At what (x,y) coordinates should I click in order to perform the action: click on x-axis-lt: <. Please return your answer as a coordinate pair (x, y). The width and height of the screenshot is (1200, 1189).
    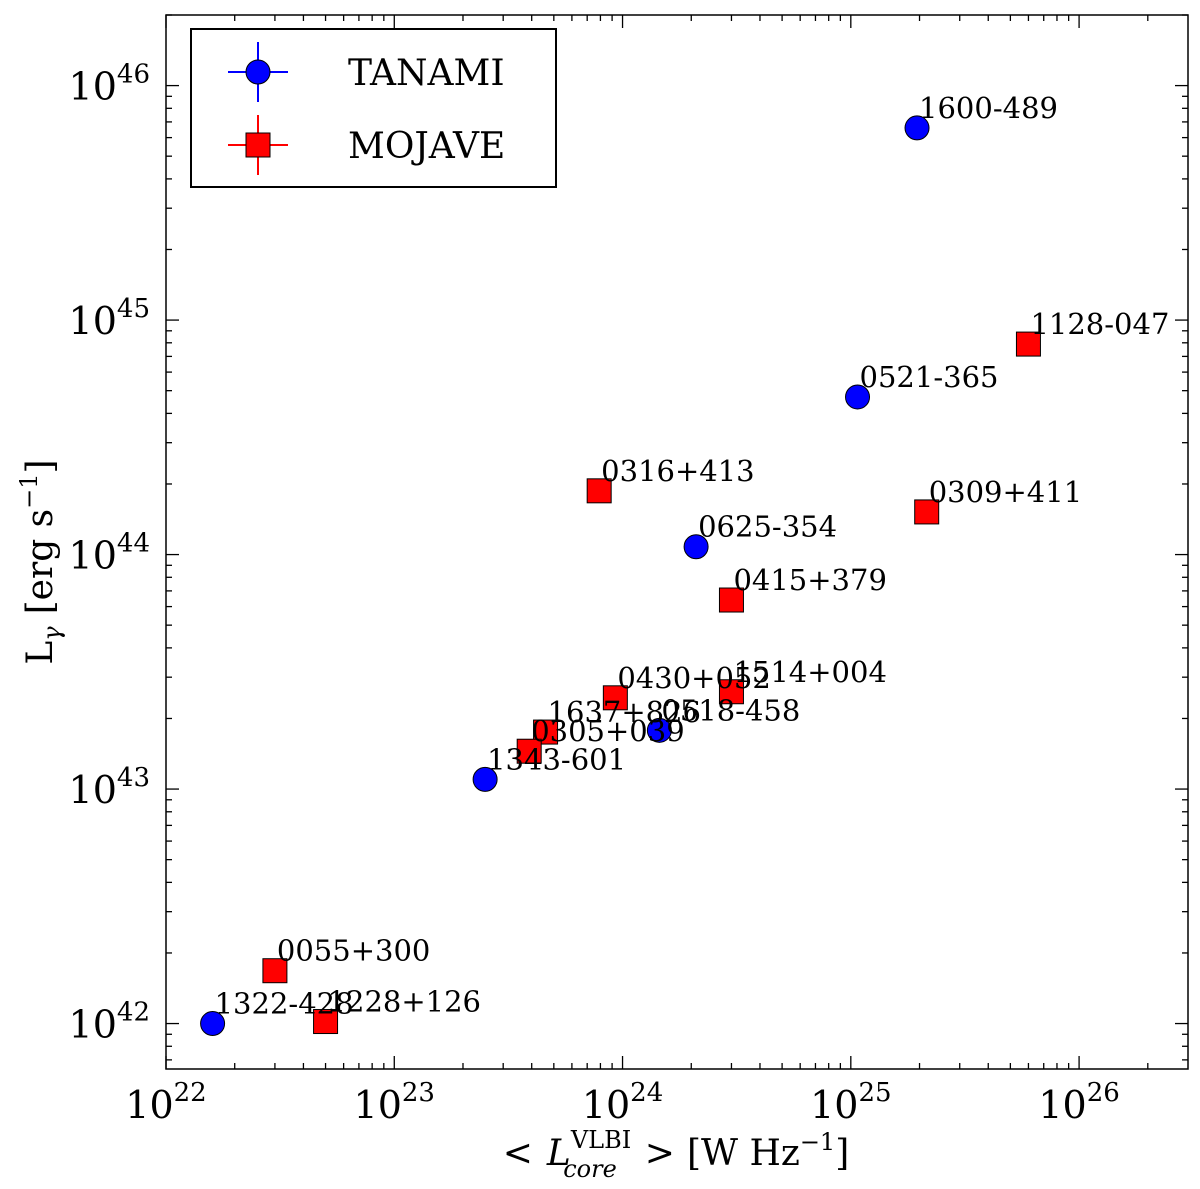
    Looking at the image, I should click on (518, 1153).